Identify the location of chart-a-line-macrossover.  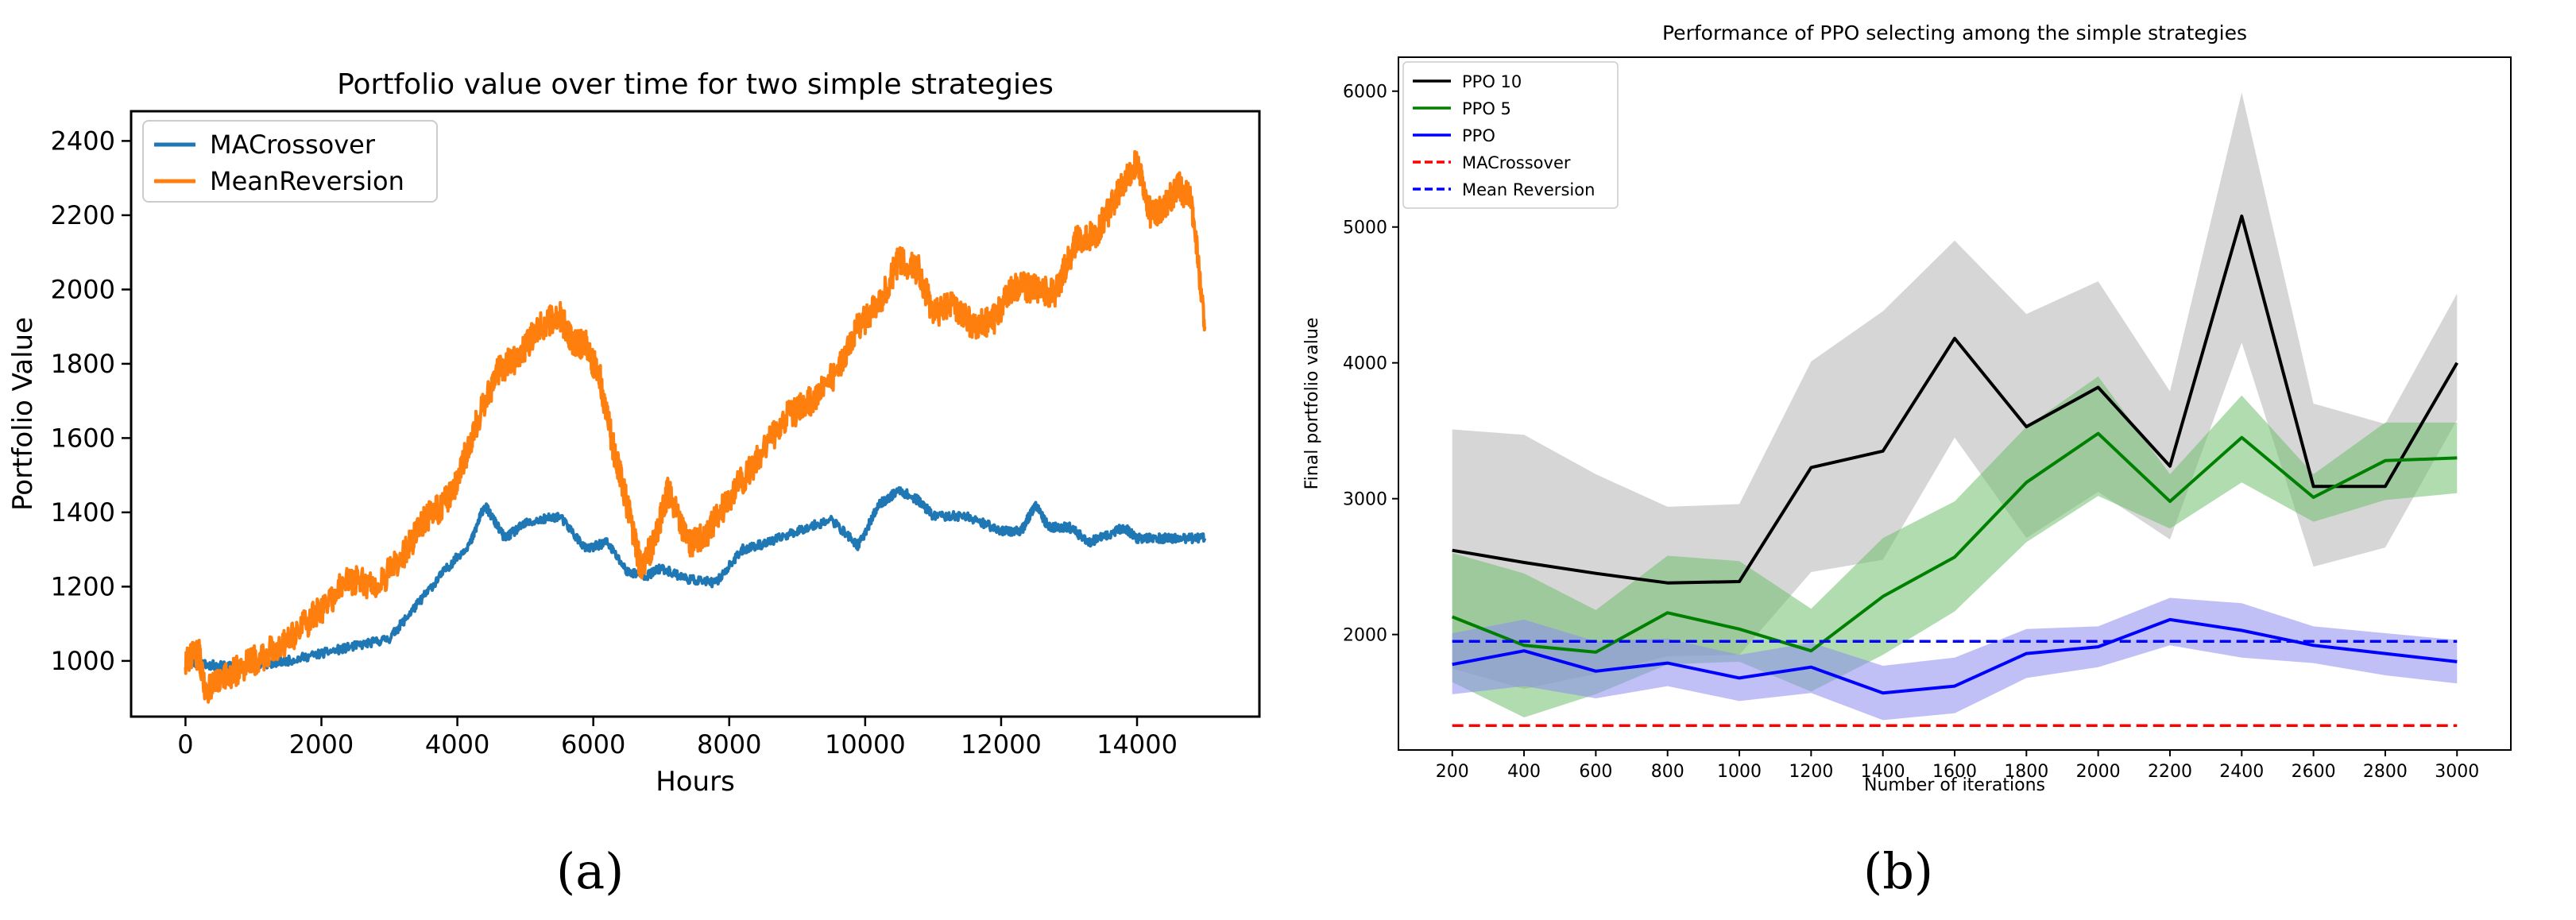
(695, 579).